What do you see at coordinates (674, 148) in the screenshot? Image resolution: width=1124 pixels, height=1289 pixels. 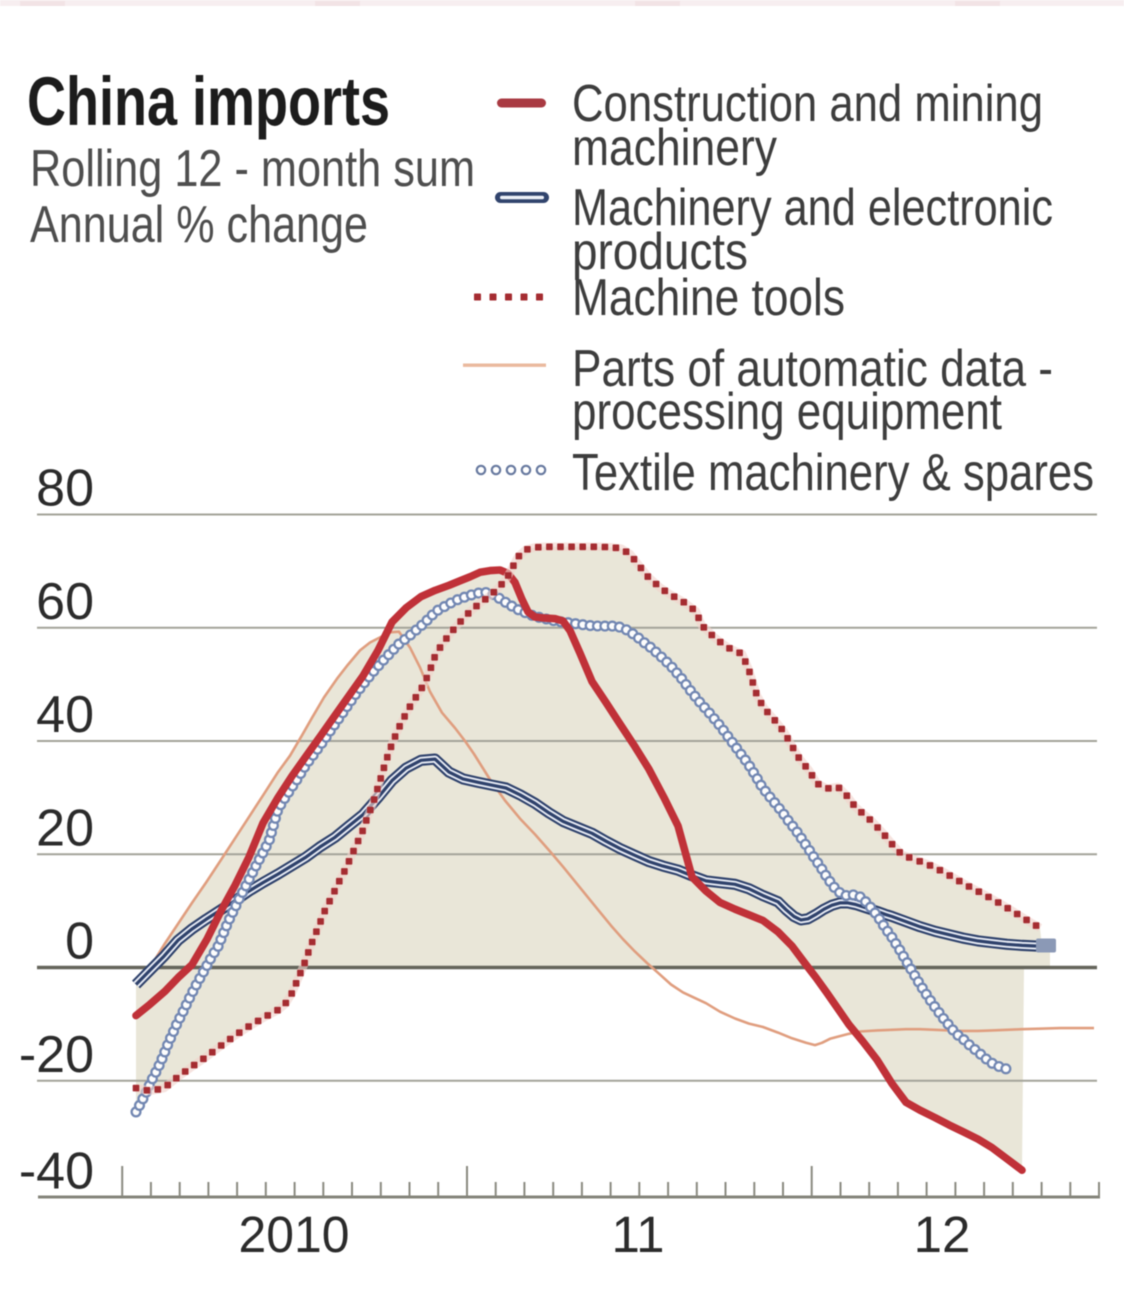 I see `svg-text: machinery` at bounding box center [674, 148].